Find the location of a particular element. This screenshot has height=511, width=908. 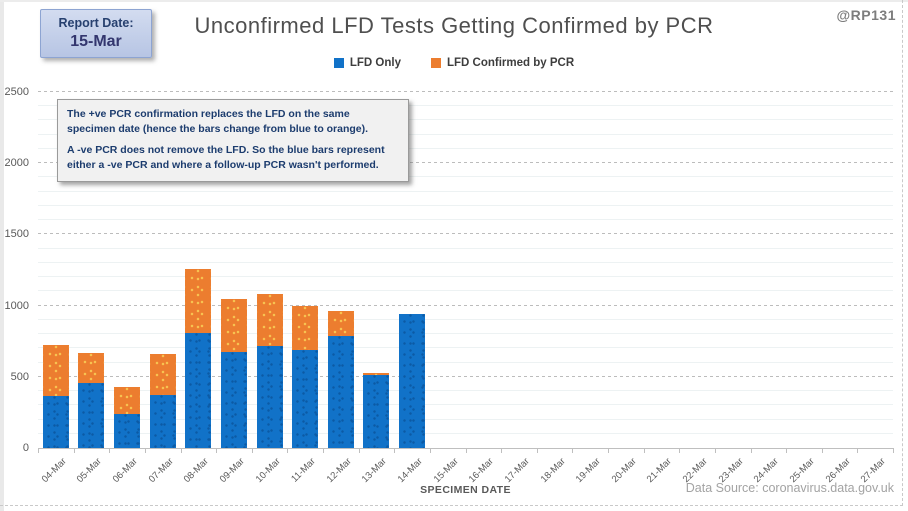

x-axis-label: 21-Mar is located at coordinates (660, 471).